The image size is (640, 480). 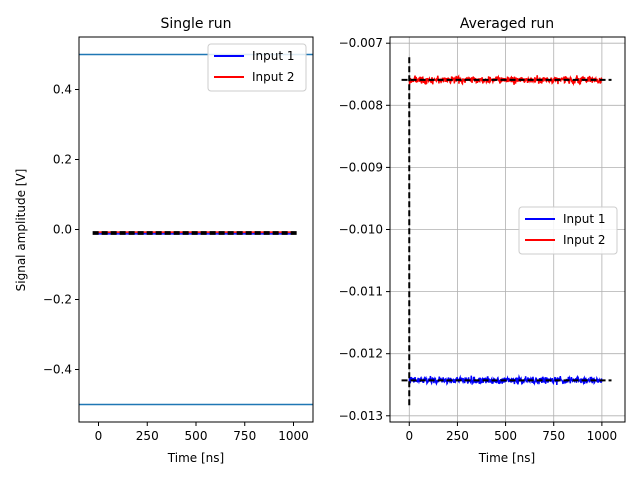 I want to click on averaged-run-ytick-label-0: −0.013, so click(x=361, y=416).